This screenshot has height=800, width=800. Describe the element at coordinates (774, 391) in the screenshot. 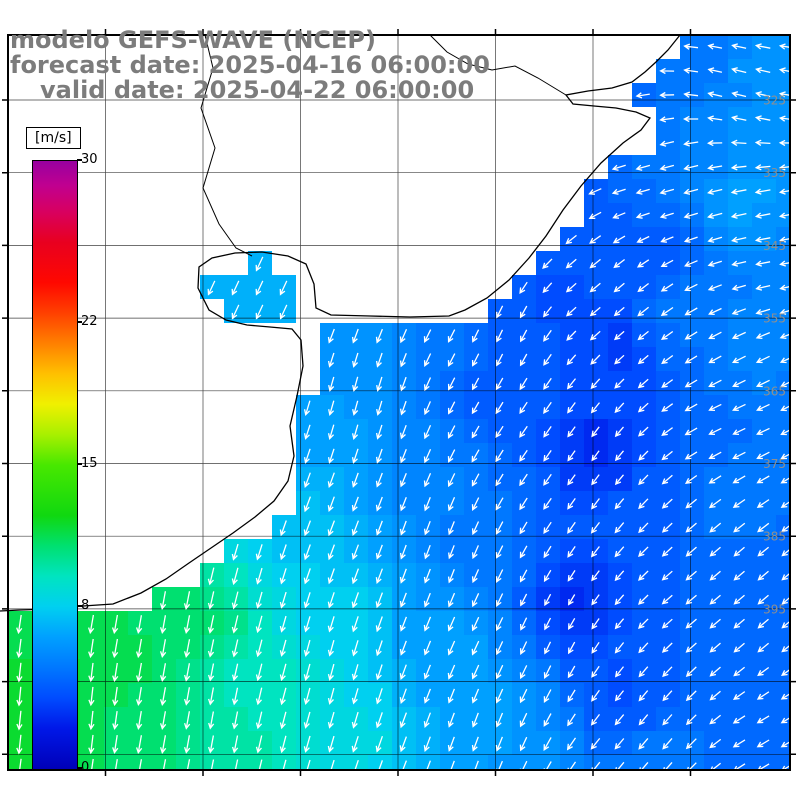

I see `latitude-label: 365` at that location.